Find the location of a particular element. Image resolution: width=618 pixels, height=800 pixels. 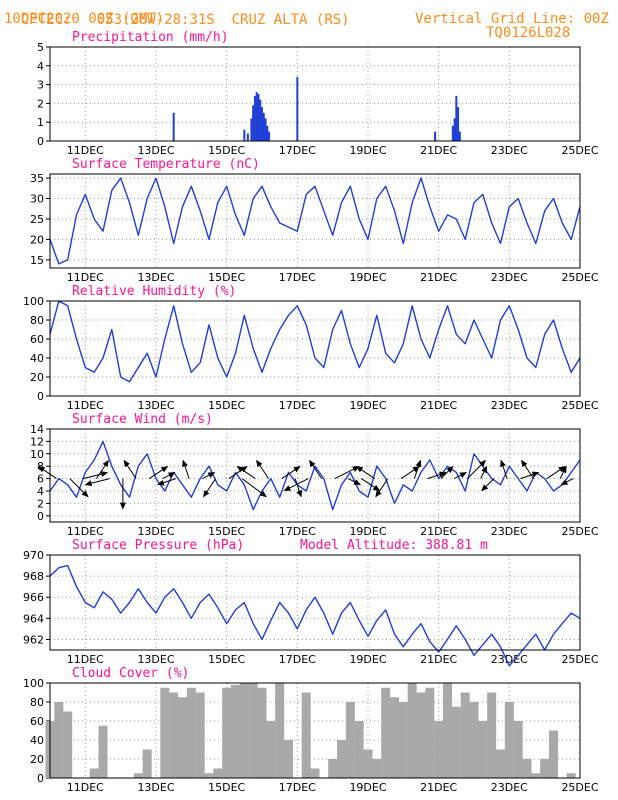

precip-y-tick-label: 3 is located at coordinates (40, 85).